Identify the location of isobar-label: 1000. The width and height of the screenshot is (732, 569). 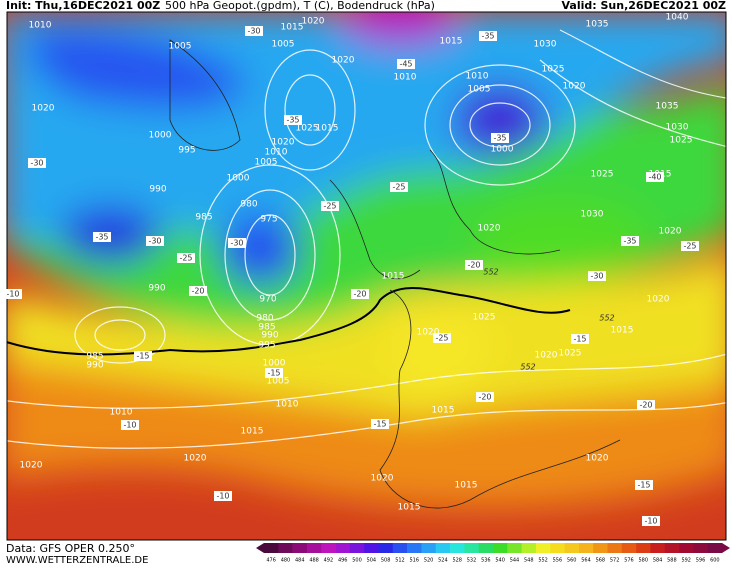
(238, 179).